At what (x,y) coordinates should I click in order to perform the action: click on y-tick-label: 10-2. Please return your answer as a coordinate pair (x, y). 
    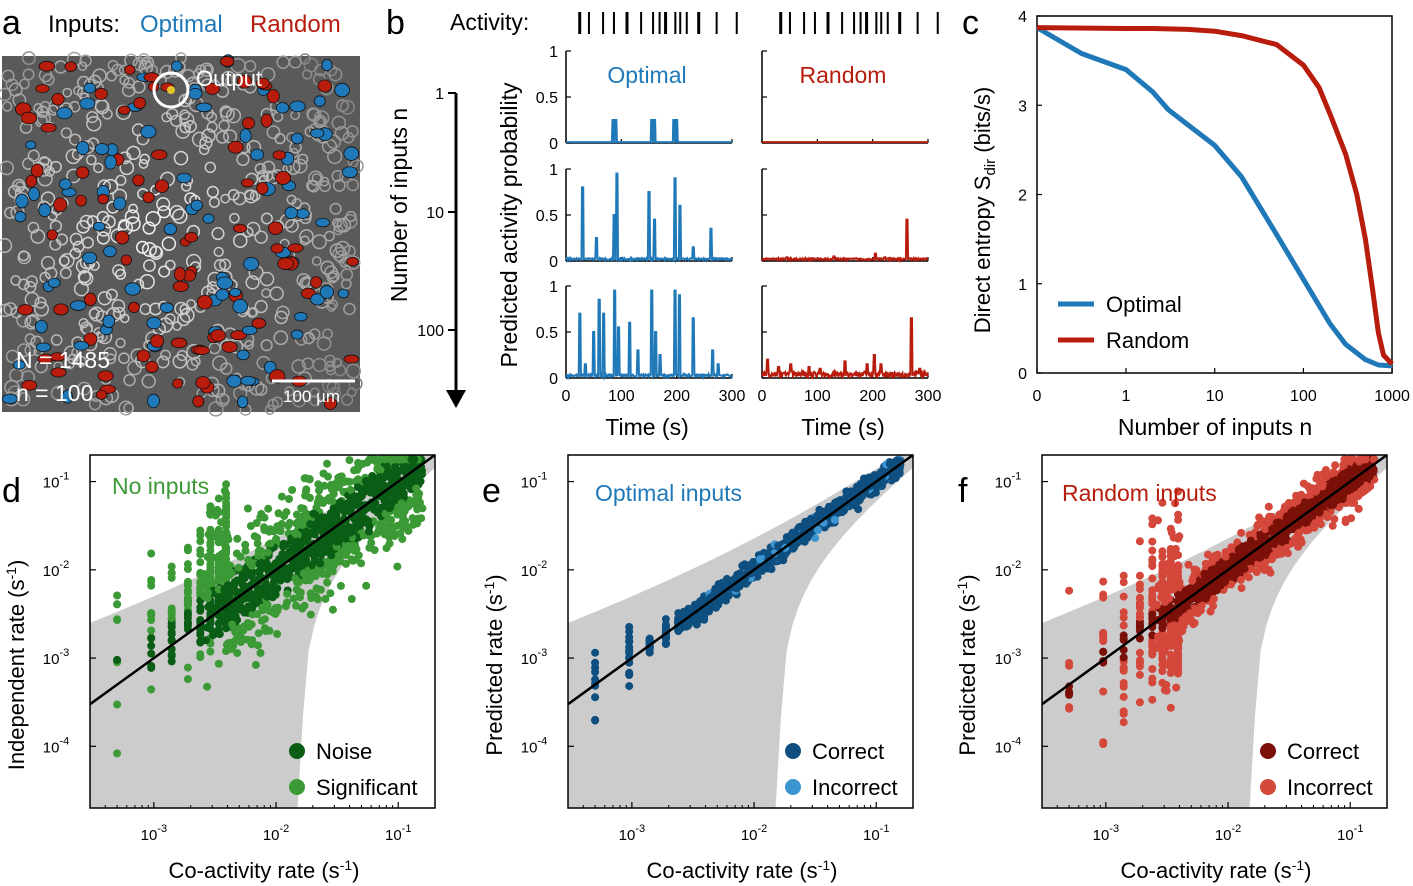
    Looking at the image, I should click on (56, 569).